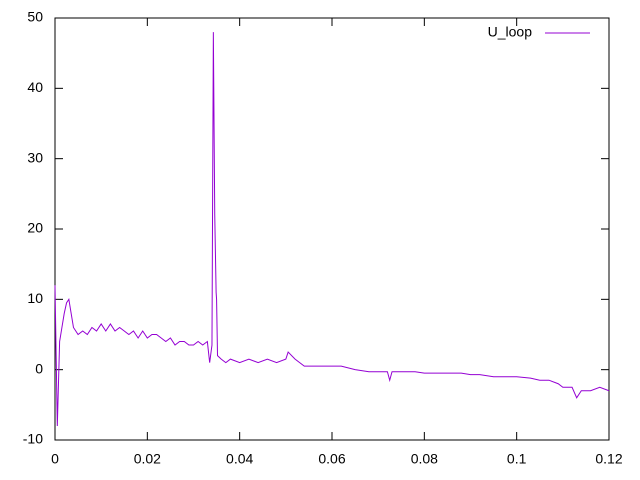  I want to click on y-tick-label: 20, so click(35, 228).